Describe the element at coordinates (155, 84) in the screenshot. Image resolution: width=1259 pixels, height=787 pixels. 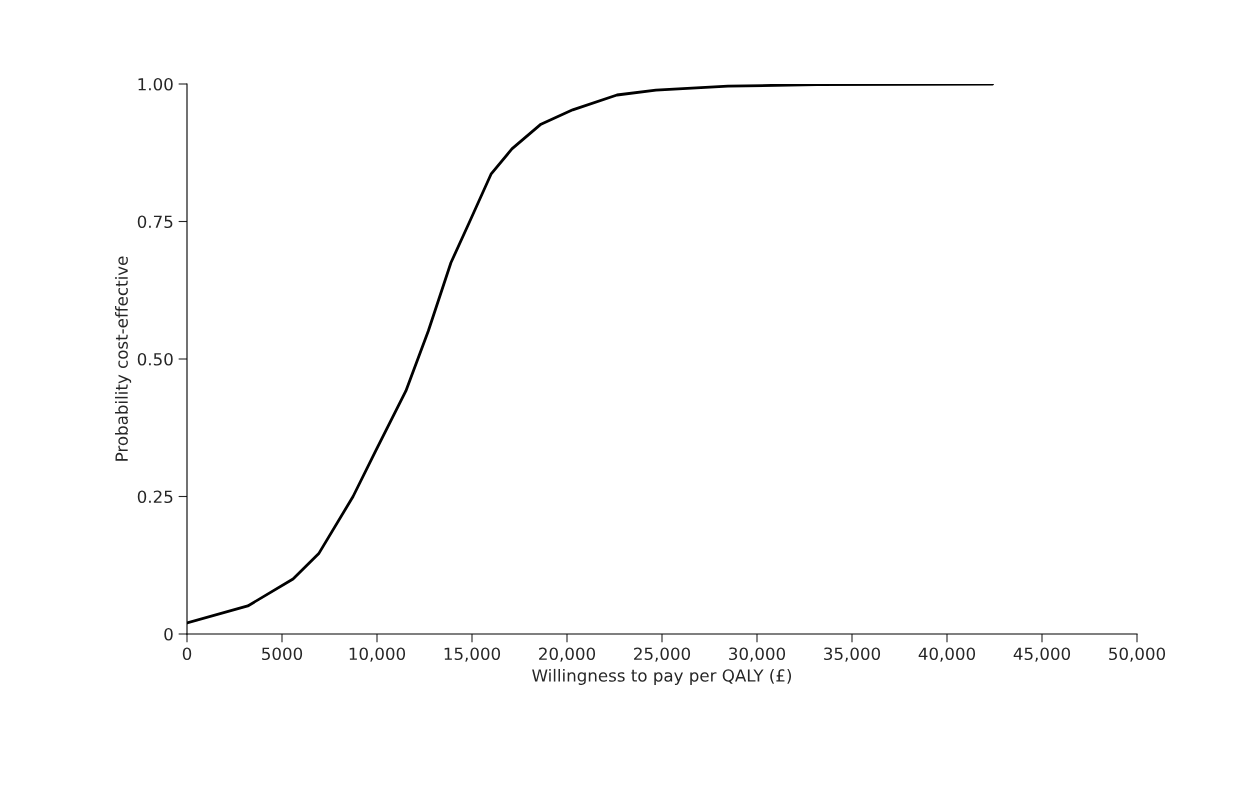
I see `y-tick-label: 1.00` at that location.